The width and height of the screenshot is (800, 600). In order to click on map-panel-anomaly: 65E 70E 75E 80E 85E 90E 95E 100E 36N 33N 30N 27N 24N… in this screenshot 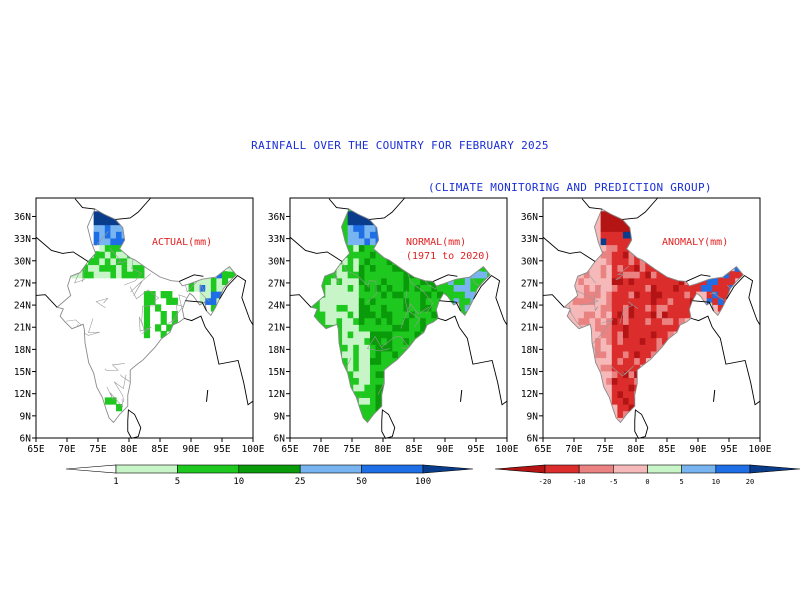, I will do `click(646, 326)`.